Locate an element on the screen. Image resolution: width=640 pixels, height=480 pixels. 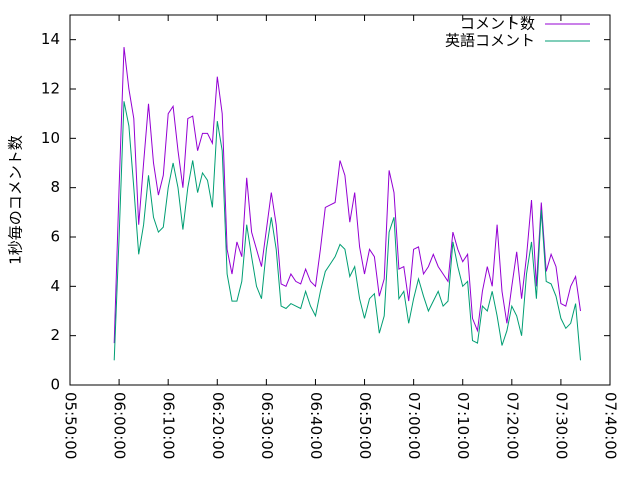
x-tick-label: 06:30:00 is located at coordinates (267, 425).